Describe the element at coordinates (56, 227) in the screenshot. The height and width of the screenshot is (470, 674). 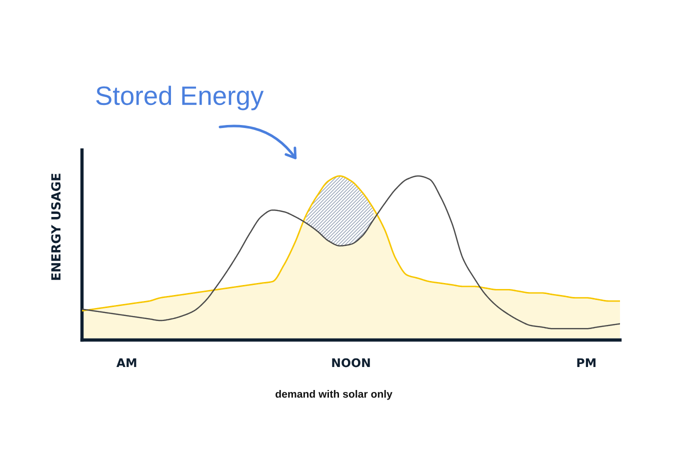
I see `y-axis-title: ENERGY USAGE` at that location.